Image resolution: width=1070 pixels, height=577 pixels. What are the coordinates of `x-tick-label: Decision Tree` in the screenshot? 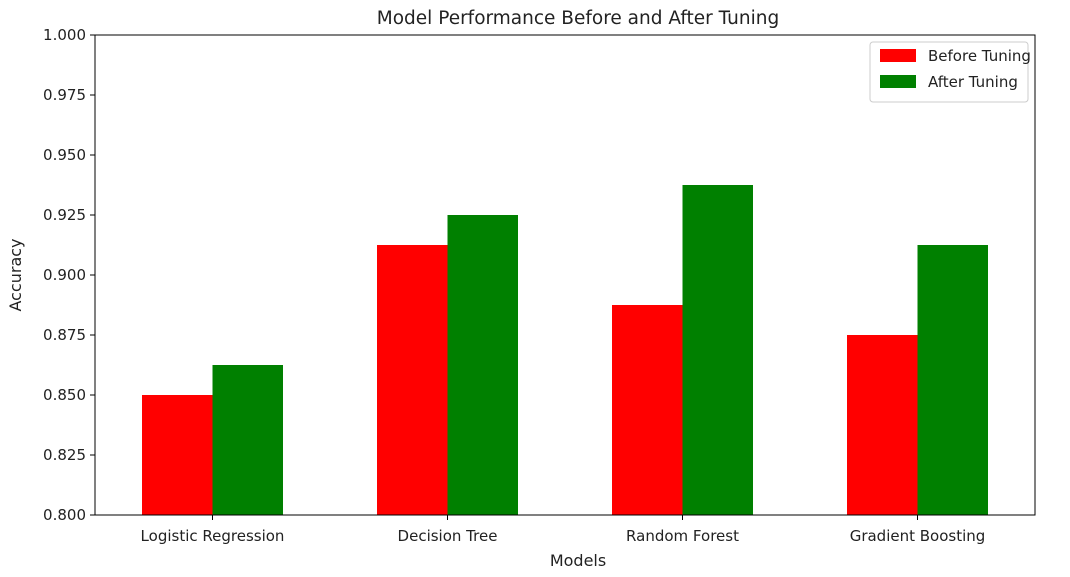 It's located at (448, 536).